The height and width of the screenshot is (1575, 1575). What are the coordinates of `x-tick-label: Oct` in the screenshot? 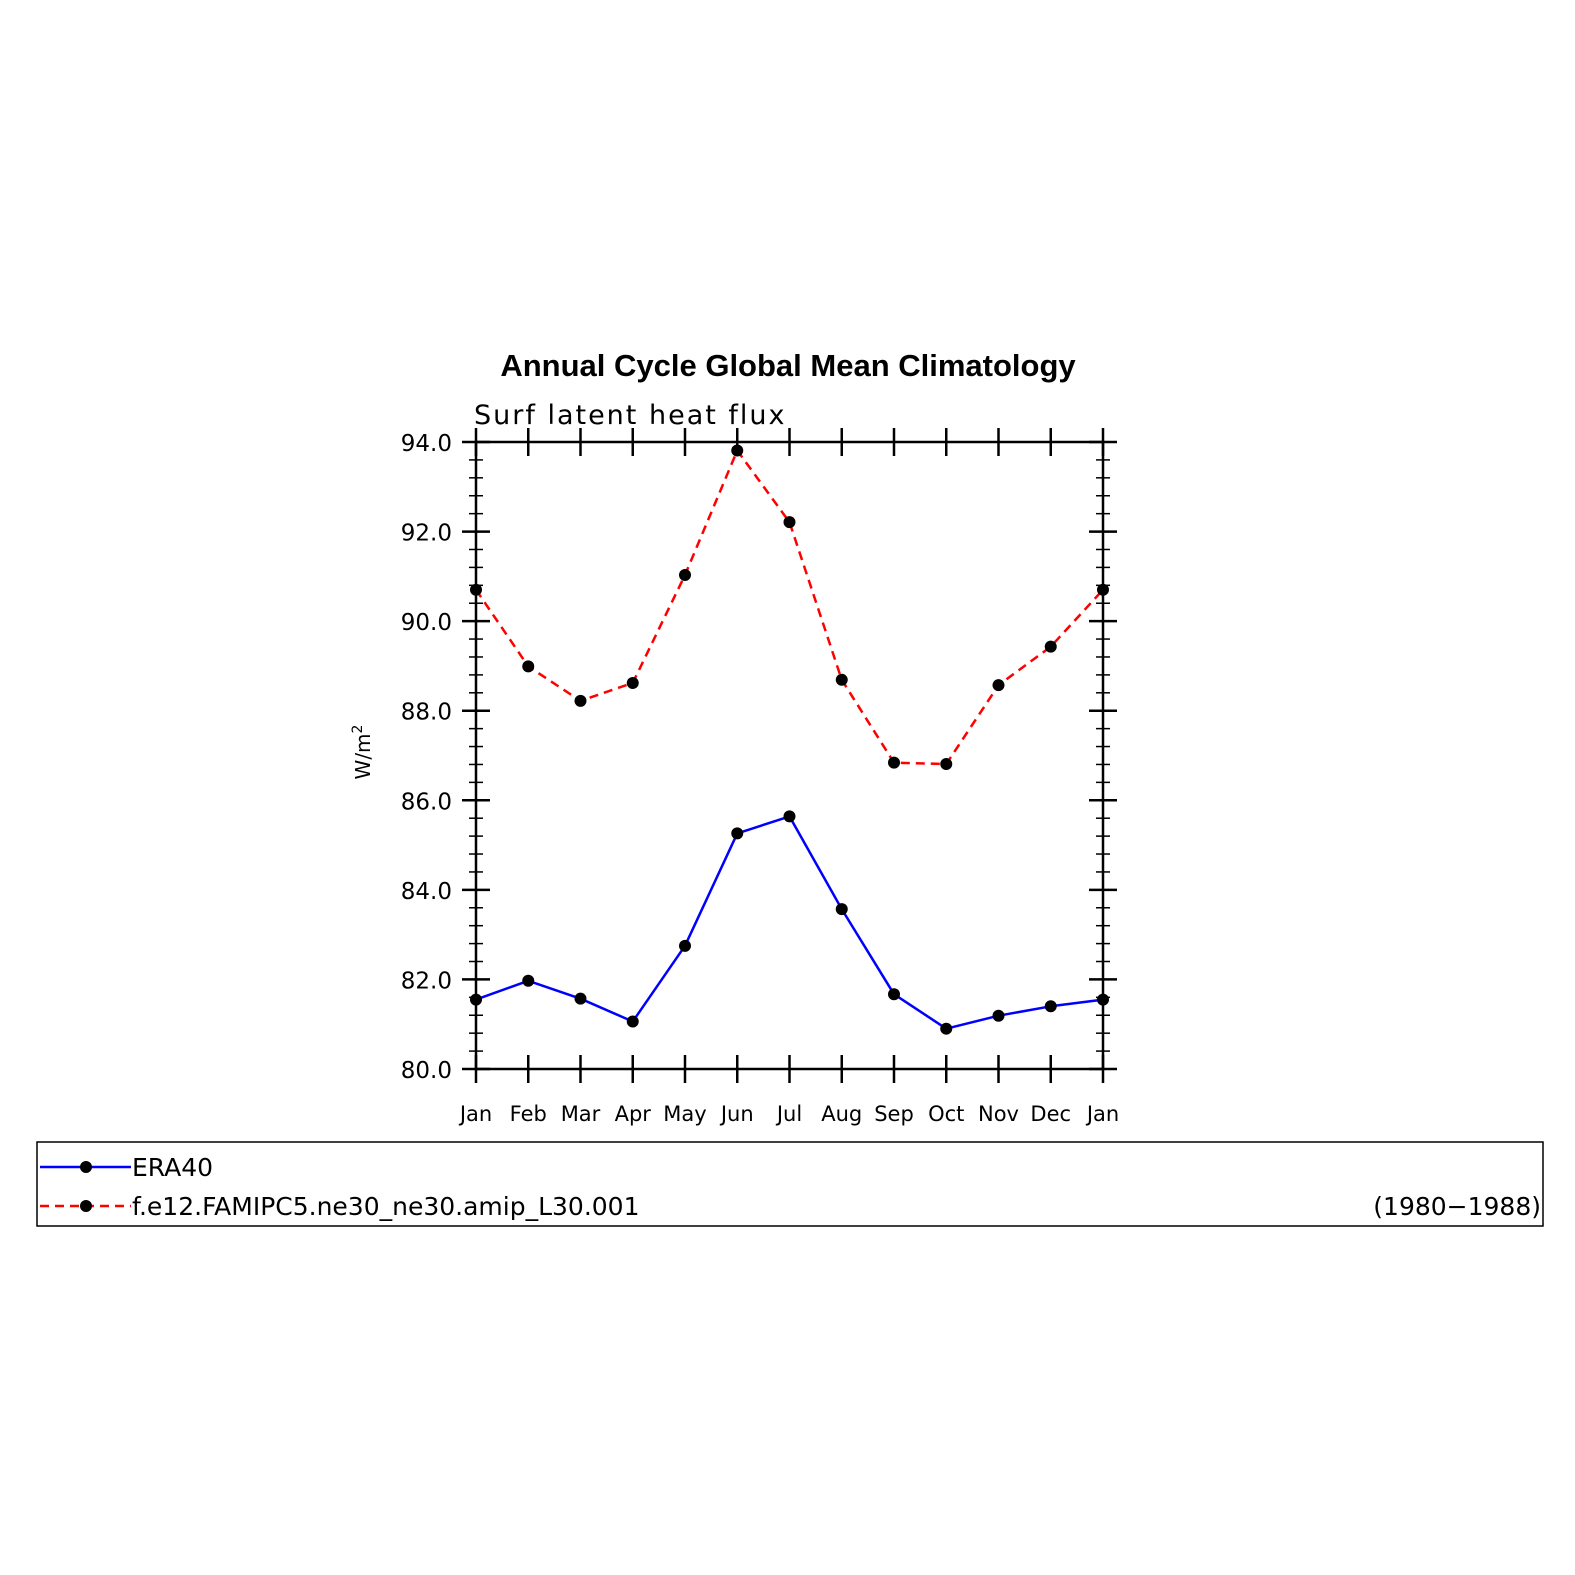 It's located at (946, 1114).